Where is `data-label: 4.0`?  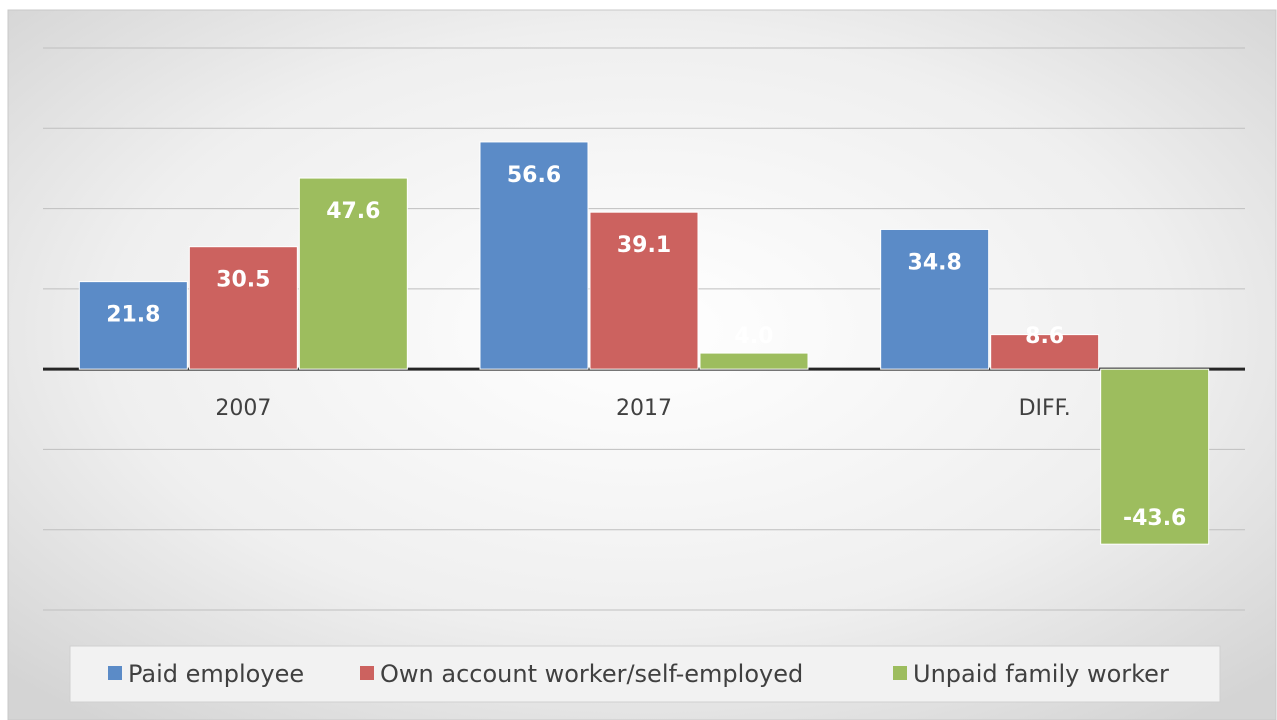
data-label: 4.0 is located at coordinates (754, 336).